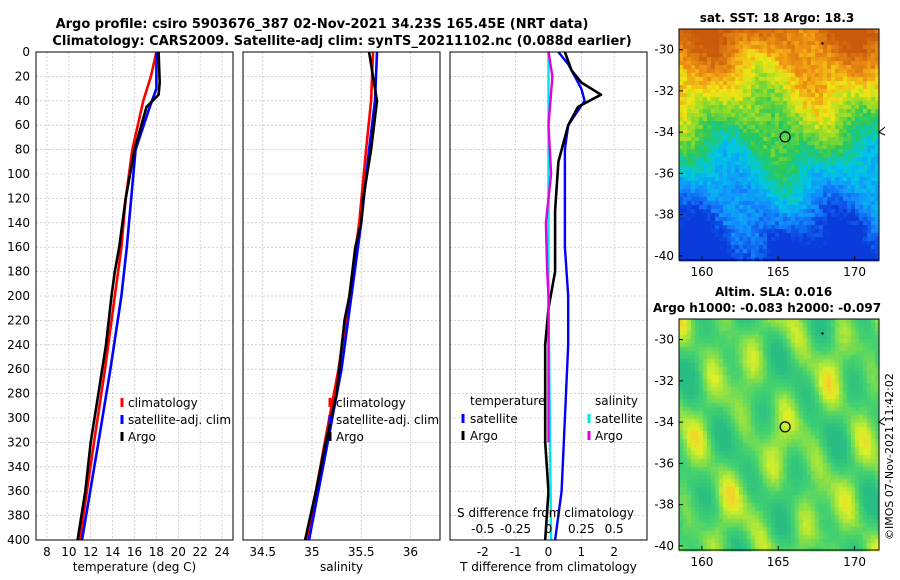 Image resolution: width=900 pixels, height=580 pixels. Describe the element at coordinates (387, 420) in the screenshot. I see `legend-label: satellite-adj. clim` at that location.